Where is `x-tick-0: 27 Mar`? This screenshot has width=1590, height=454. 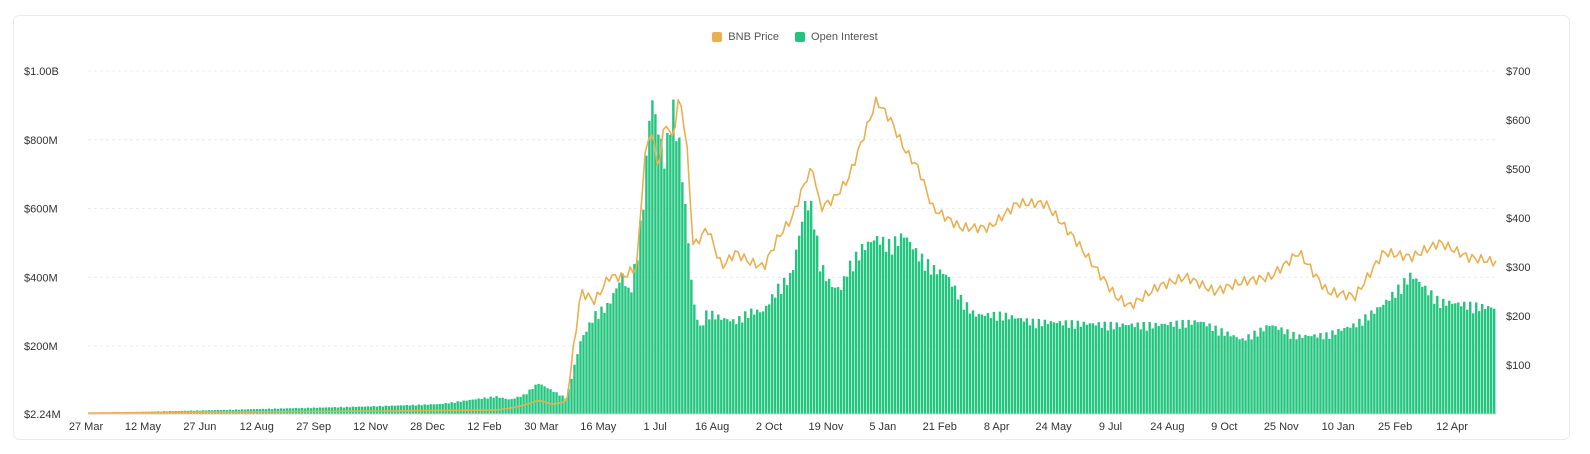
x-tick-0: 27 Mar is located at coordinates (86, 427).